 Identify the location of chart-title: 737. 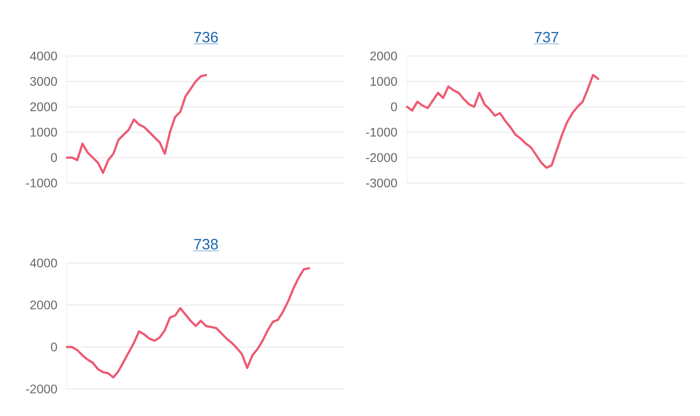
(546, 37).